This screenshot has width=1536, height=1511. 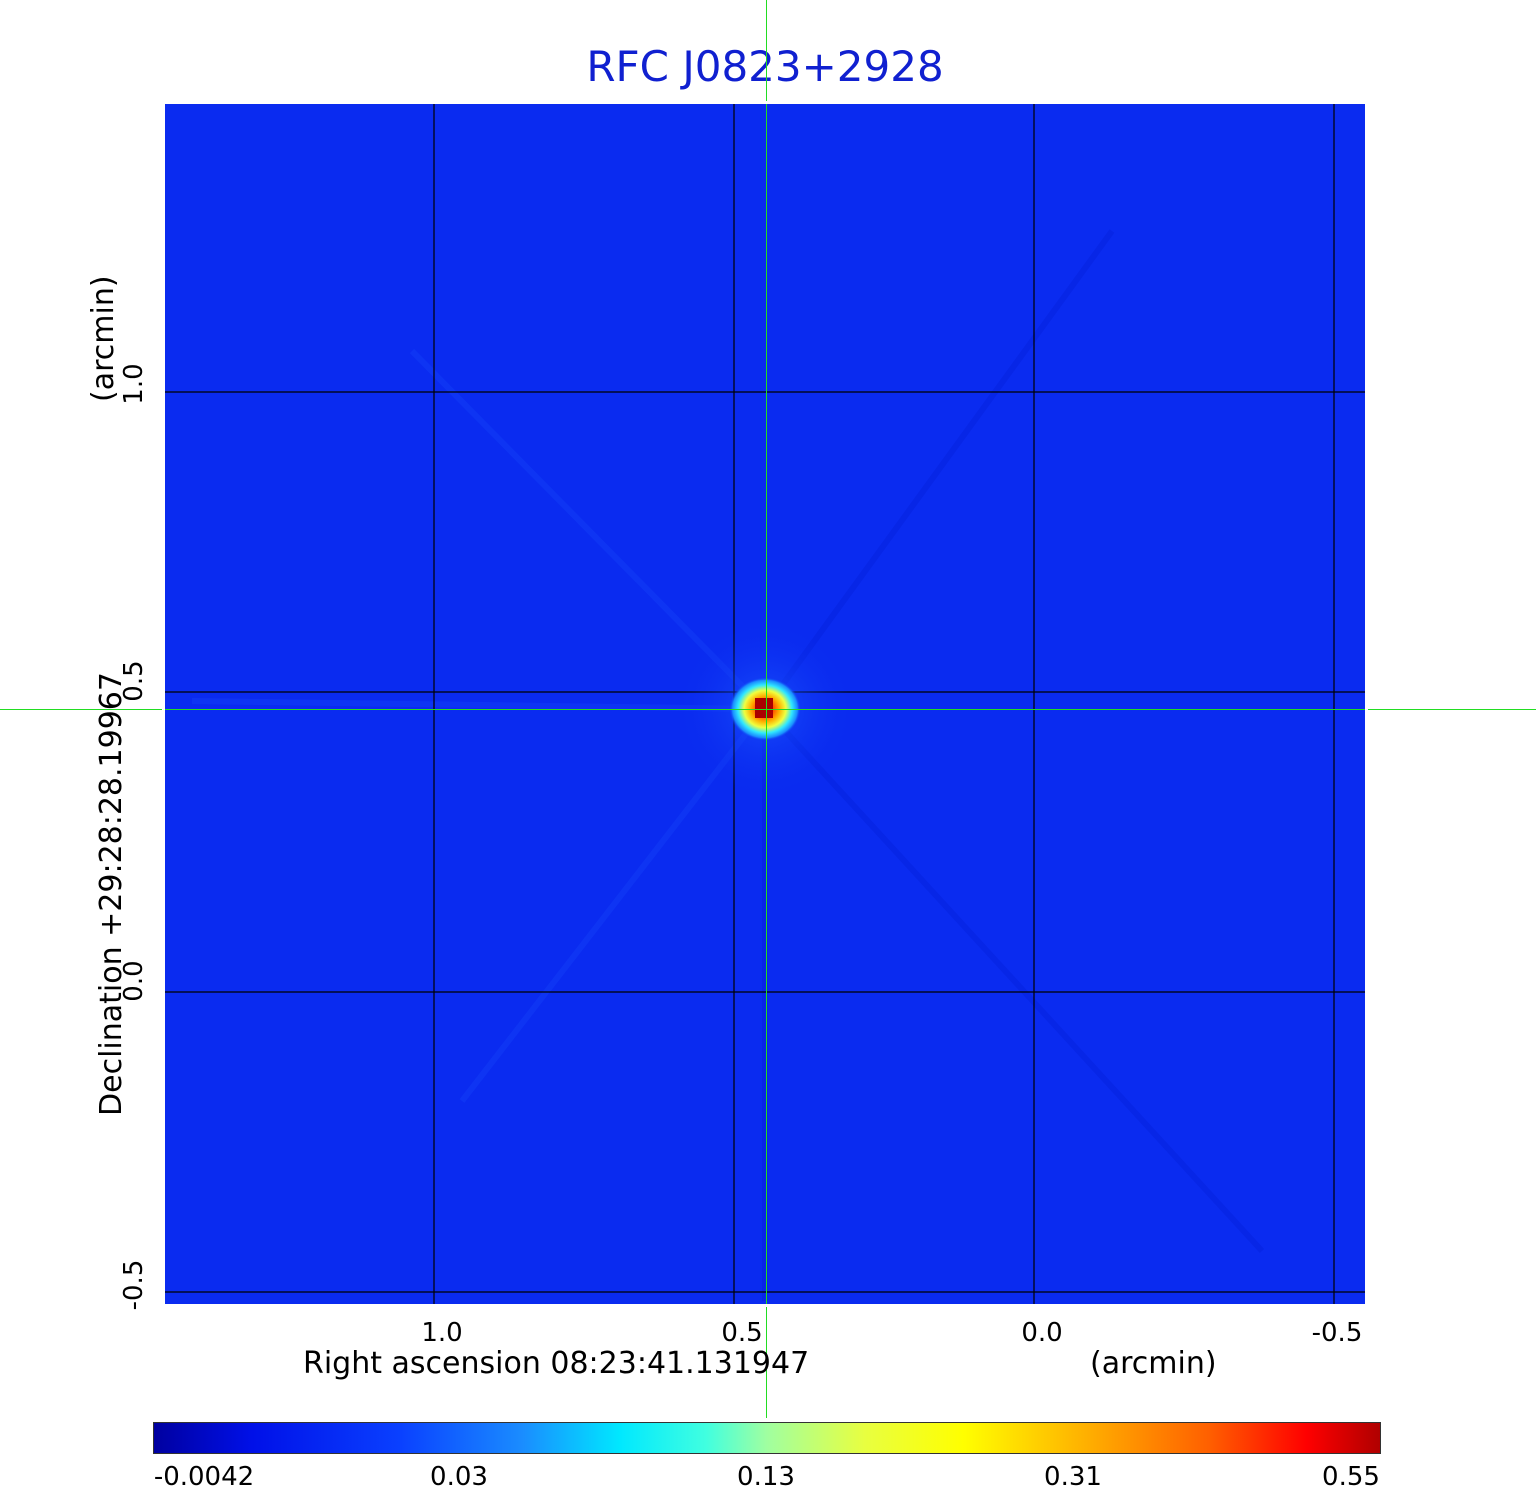 I want to click on source-peak-pixel, so click(x=764, y=708).